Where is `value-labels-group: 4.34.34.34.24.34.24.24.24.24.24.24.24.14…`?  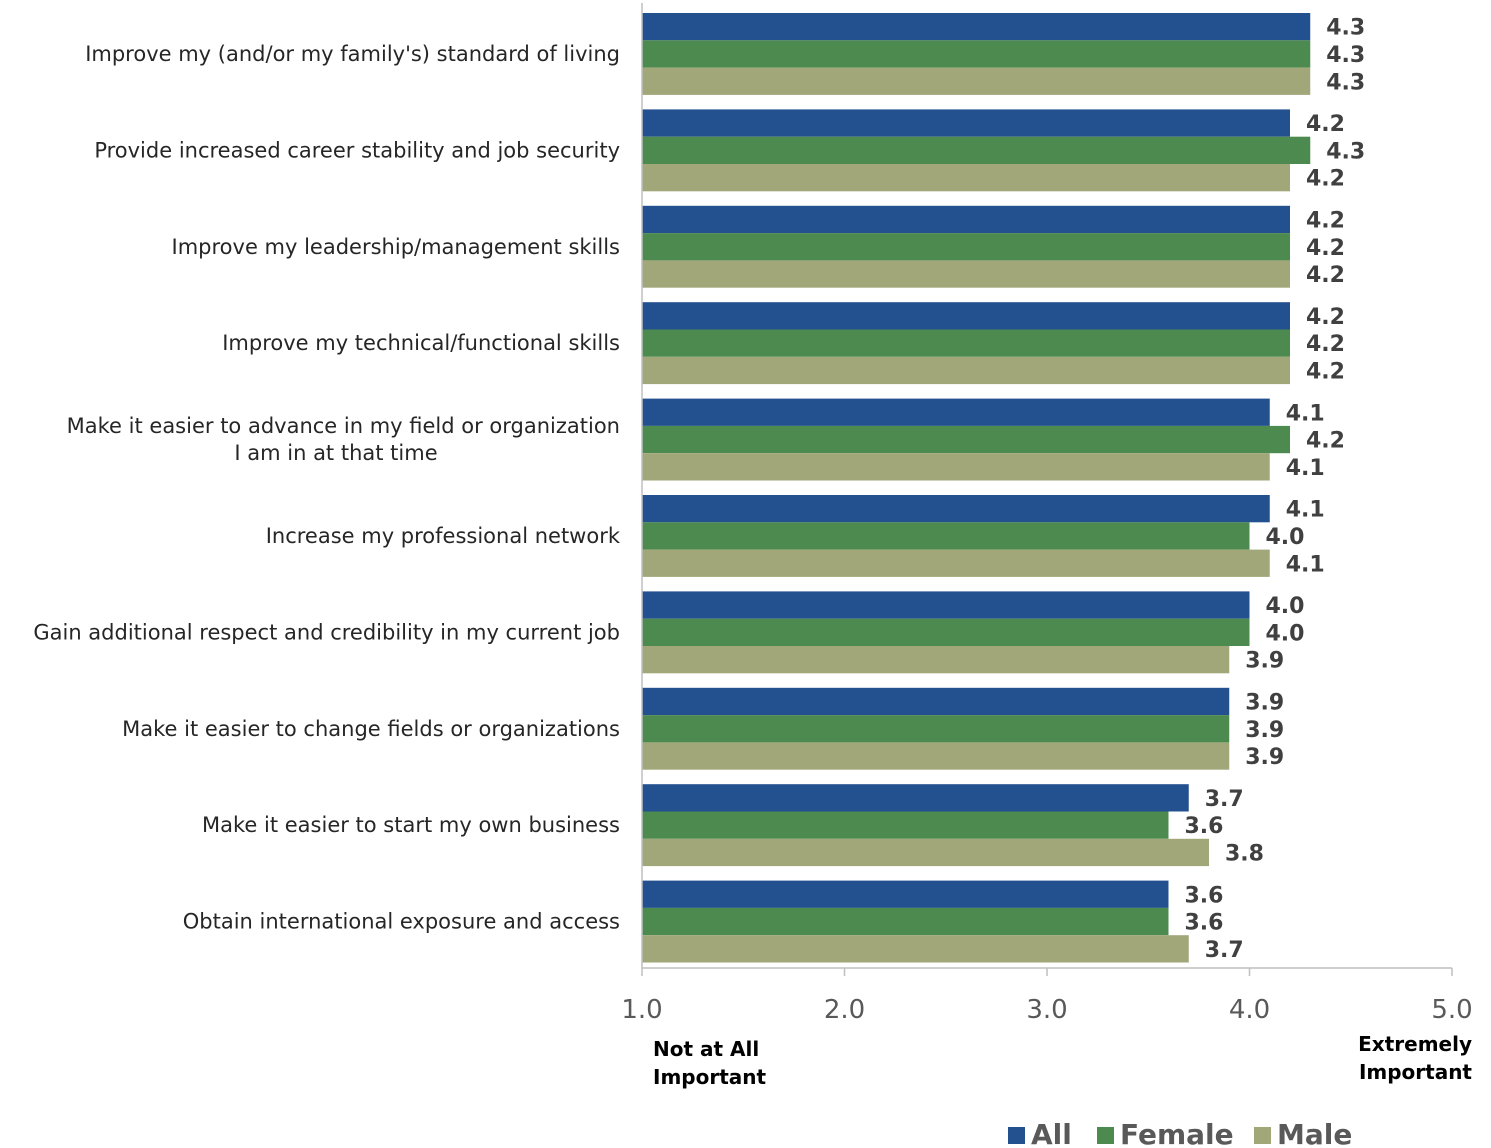 value-labels-group: 4.34.34.34.24.34.24.24.24.24.24.24.24.14… is located at coordinates (1275, 489).